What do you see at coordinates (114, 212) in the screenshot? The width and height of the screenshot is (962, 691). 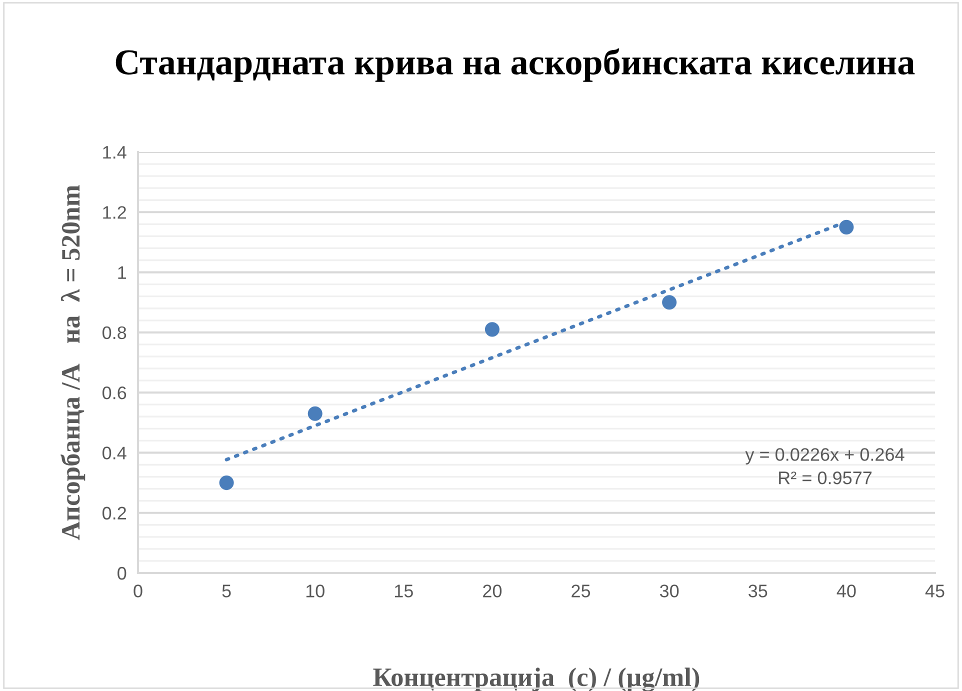 I see `y-tick-label: 1.2` at bounding box center [114, 212].